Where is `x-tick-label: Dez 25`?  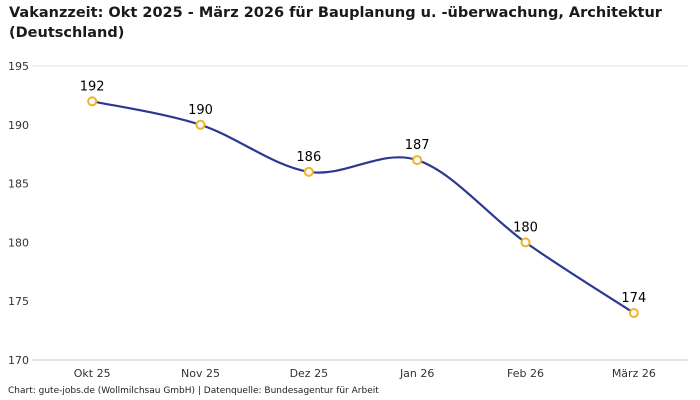
x-tick-label: Dez 25 is located at coordinates (309, 373).